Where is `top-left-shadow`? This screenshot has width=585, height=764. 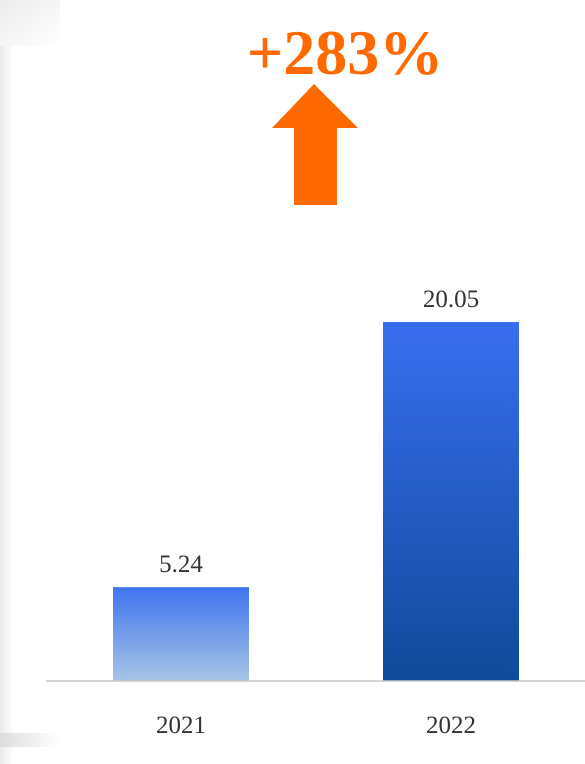
top-left-shadow is located at coordinates (30, 23).